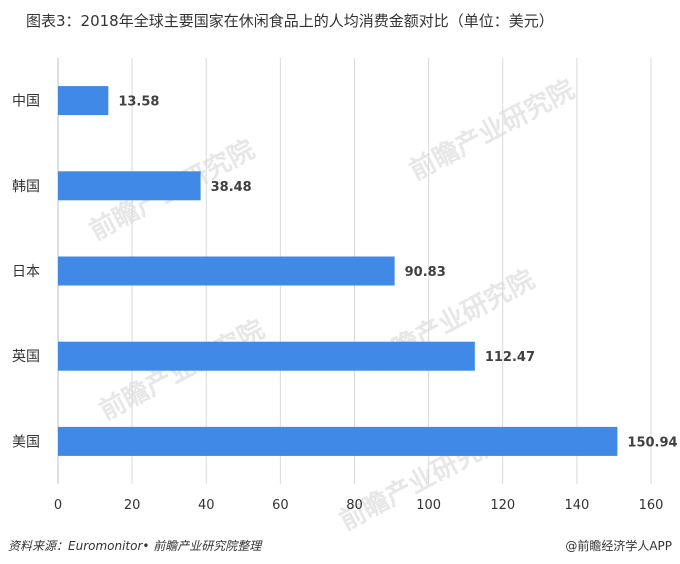 This screenshot has width=680, height=564. I want to click on data-label: 112.47, so click(510, 357).